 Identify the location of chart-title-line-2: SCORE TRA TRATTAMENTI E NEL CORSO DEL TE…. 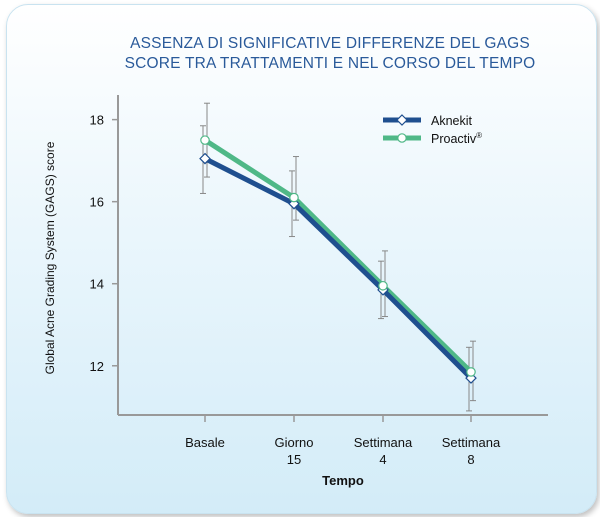
(330, 63).